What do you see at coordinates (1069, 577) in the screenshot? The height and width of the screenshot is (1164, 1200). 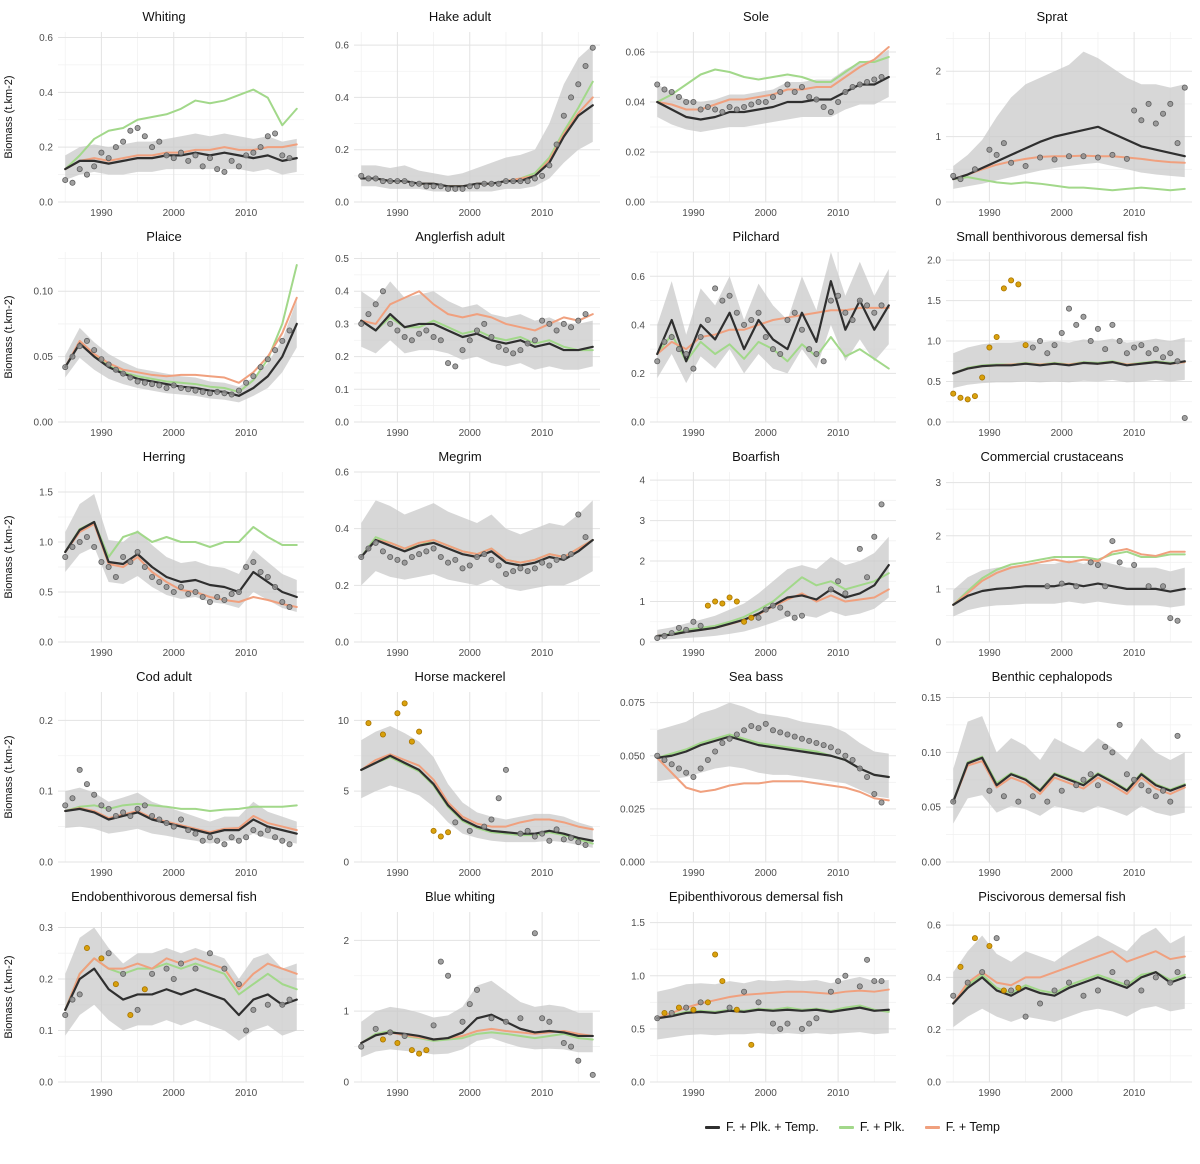 I see `line-f-temp` at bounding box center [1069, 577].